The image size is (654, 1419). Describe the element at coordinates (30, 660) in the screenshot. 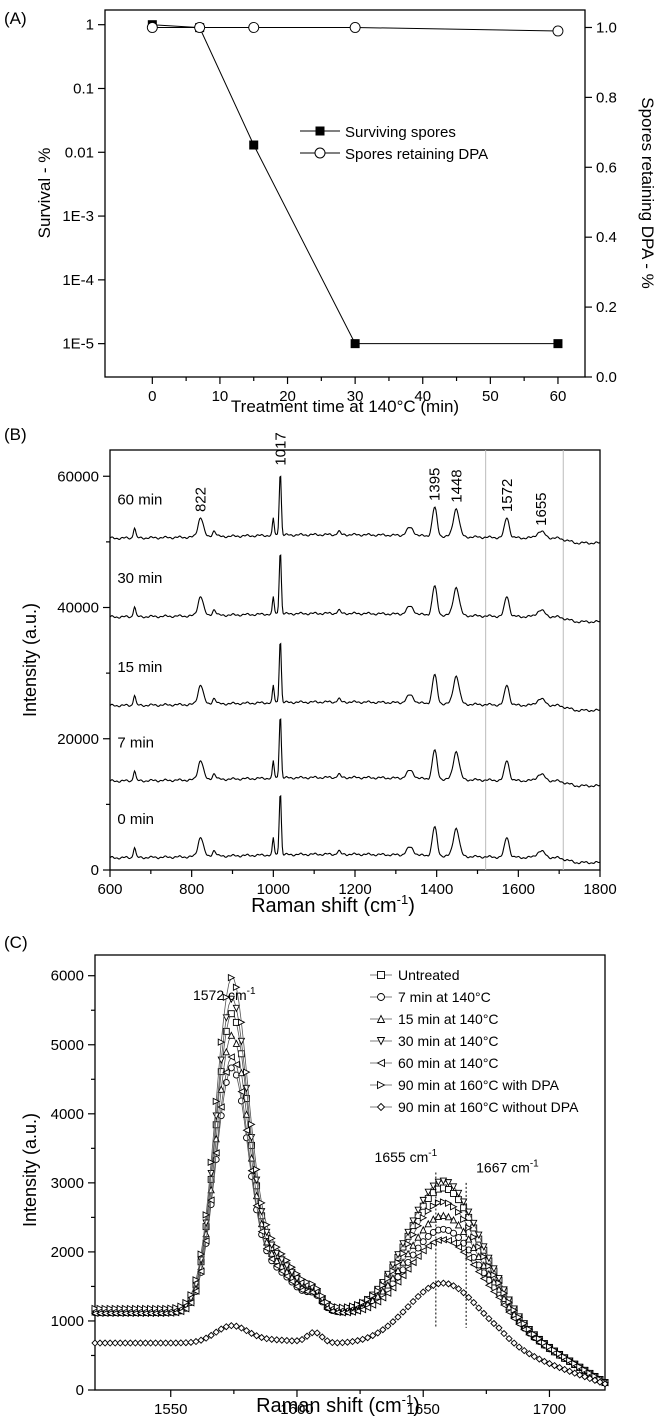

I see `panel-b-y-axis-title: Intensity (a.u.)` at that location.